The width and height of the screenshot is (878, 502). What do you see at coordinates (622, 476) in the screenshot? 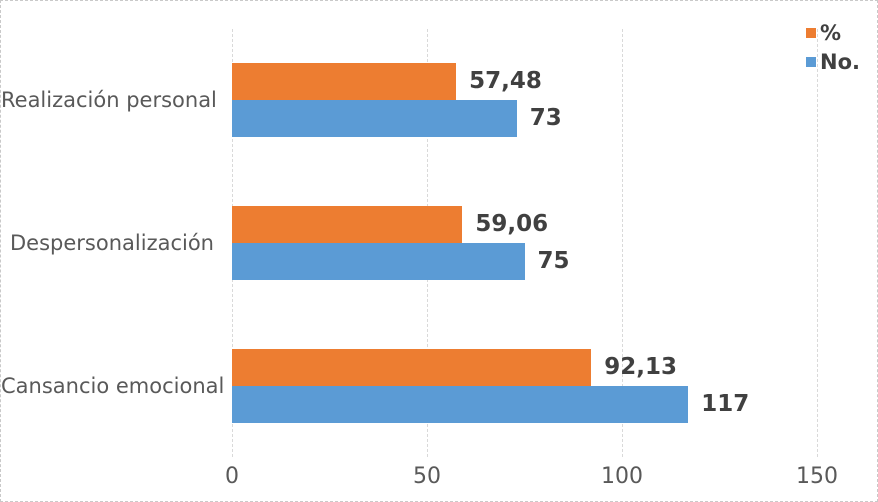
I see `x-tick-label-100: 100` at bounding box center [622, 476].